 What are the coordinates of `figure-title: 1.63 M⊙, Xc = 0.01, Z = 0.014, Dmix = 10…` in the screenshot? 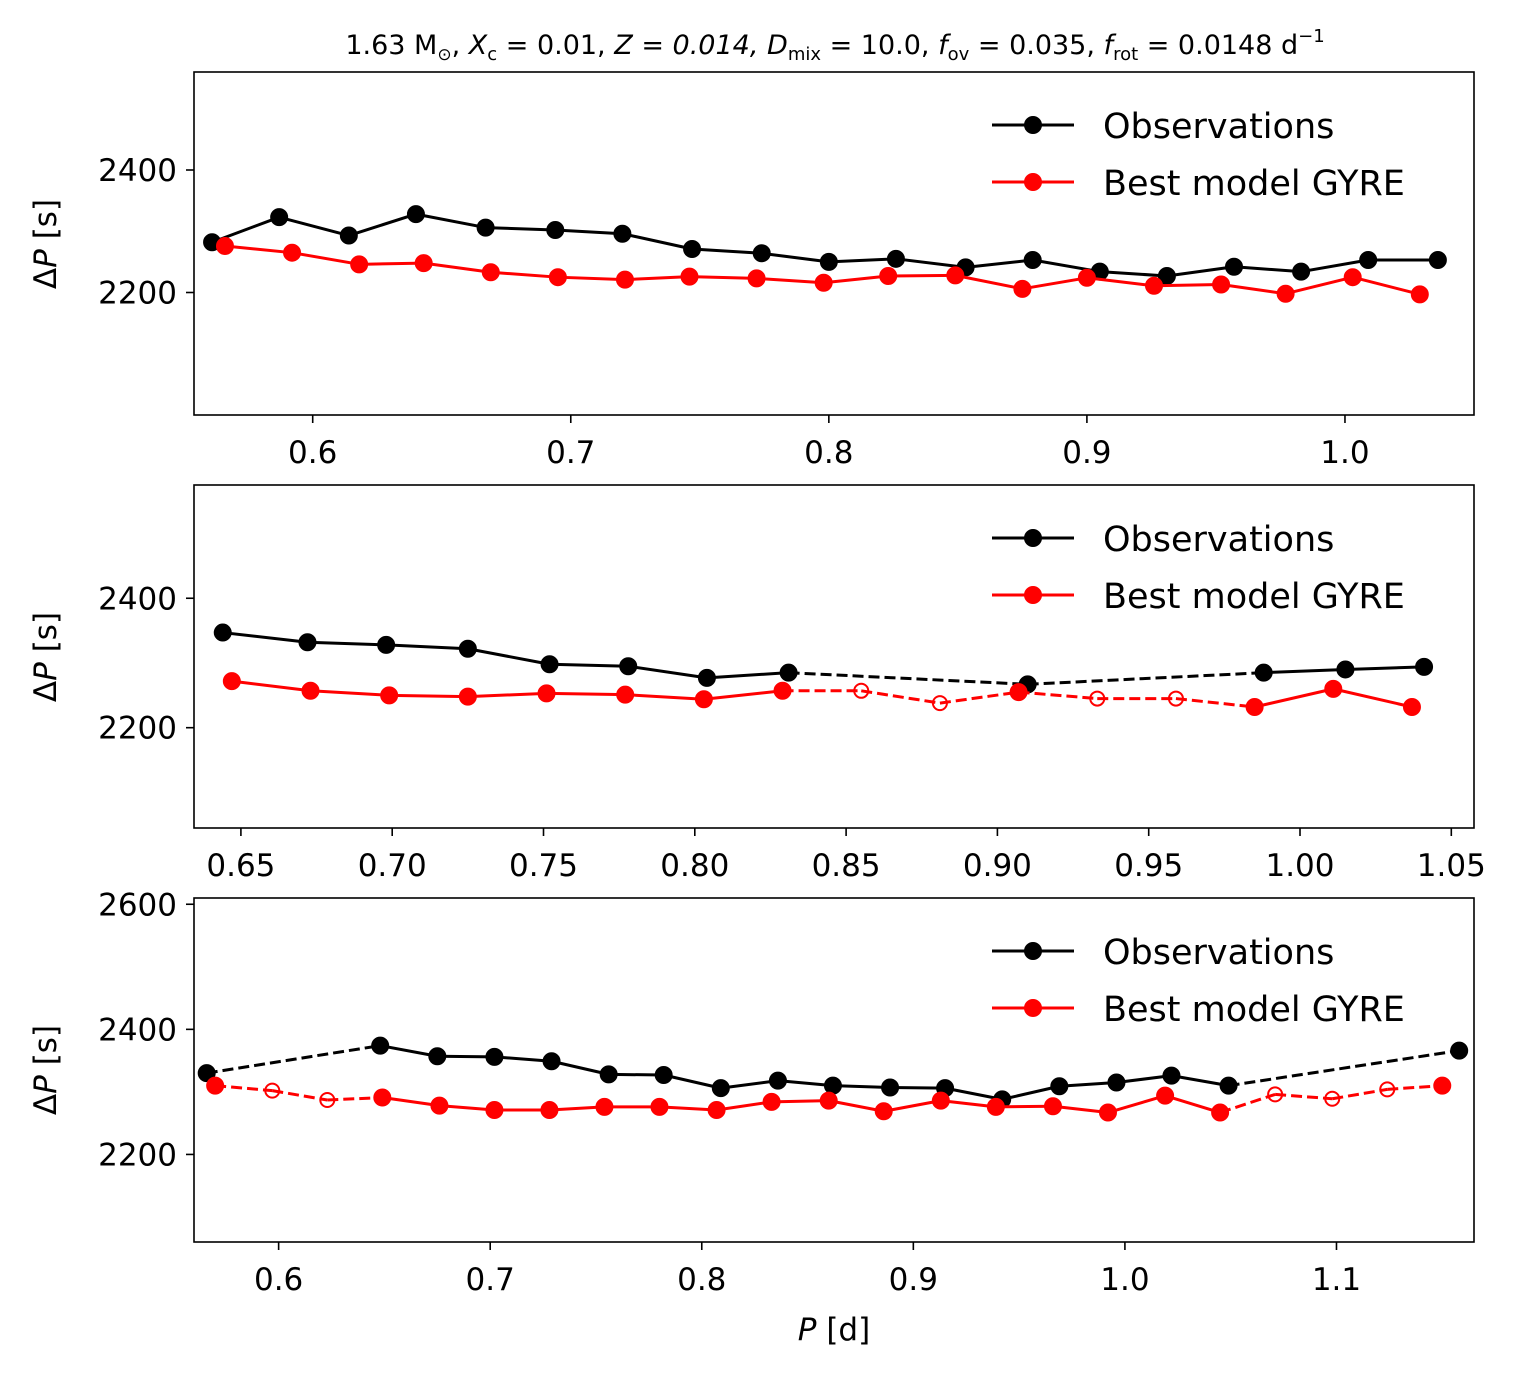 It's located at (834, 45).